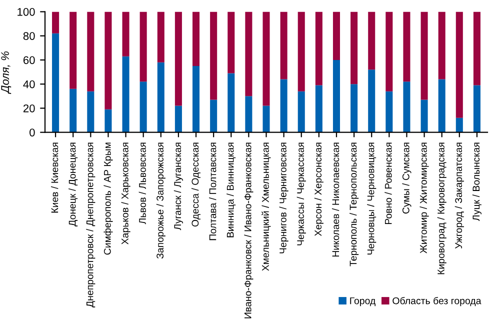 The height and width of the screenshot is (335, 500). What do you see at coordinates (354, 204) in the screenshot?
I see `x-tick-label: Тернополь / Тернопольская` at bounding box center [354, 204].